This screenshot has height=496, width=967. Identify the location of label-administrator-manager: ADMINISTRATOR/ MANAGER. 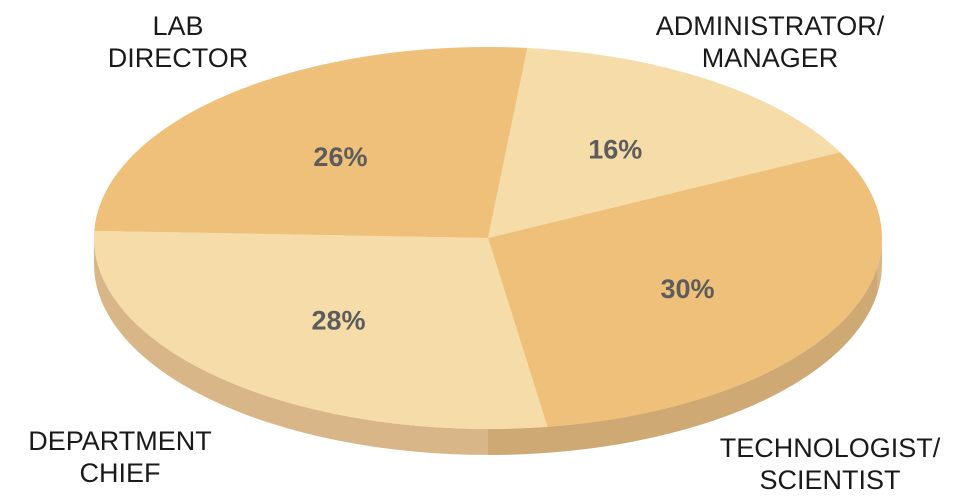
(770, 42).